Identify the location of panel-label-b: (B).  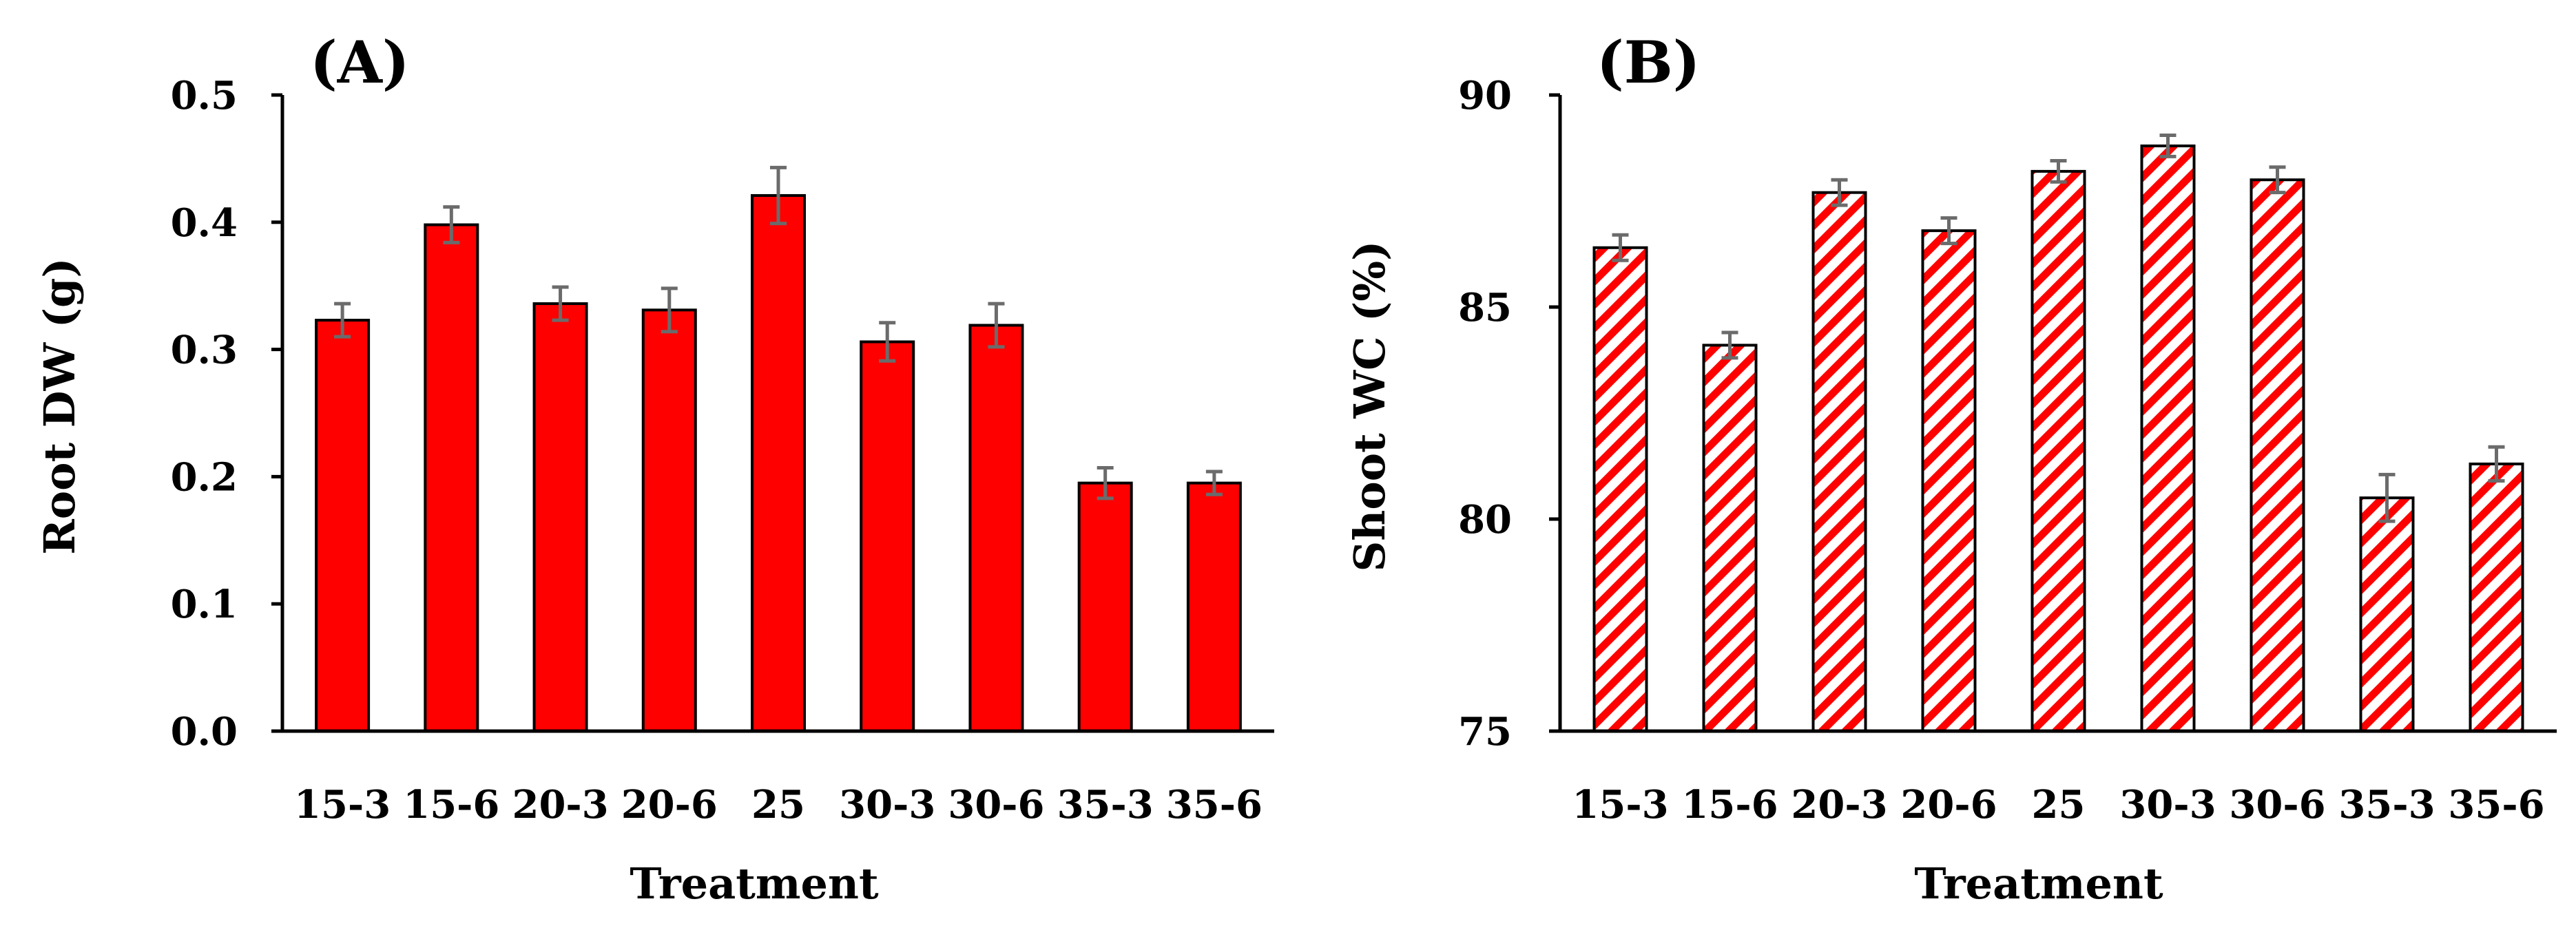
(1649, 62).